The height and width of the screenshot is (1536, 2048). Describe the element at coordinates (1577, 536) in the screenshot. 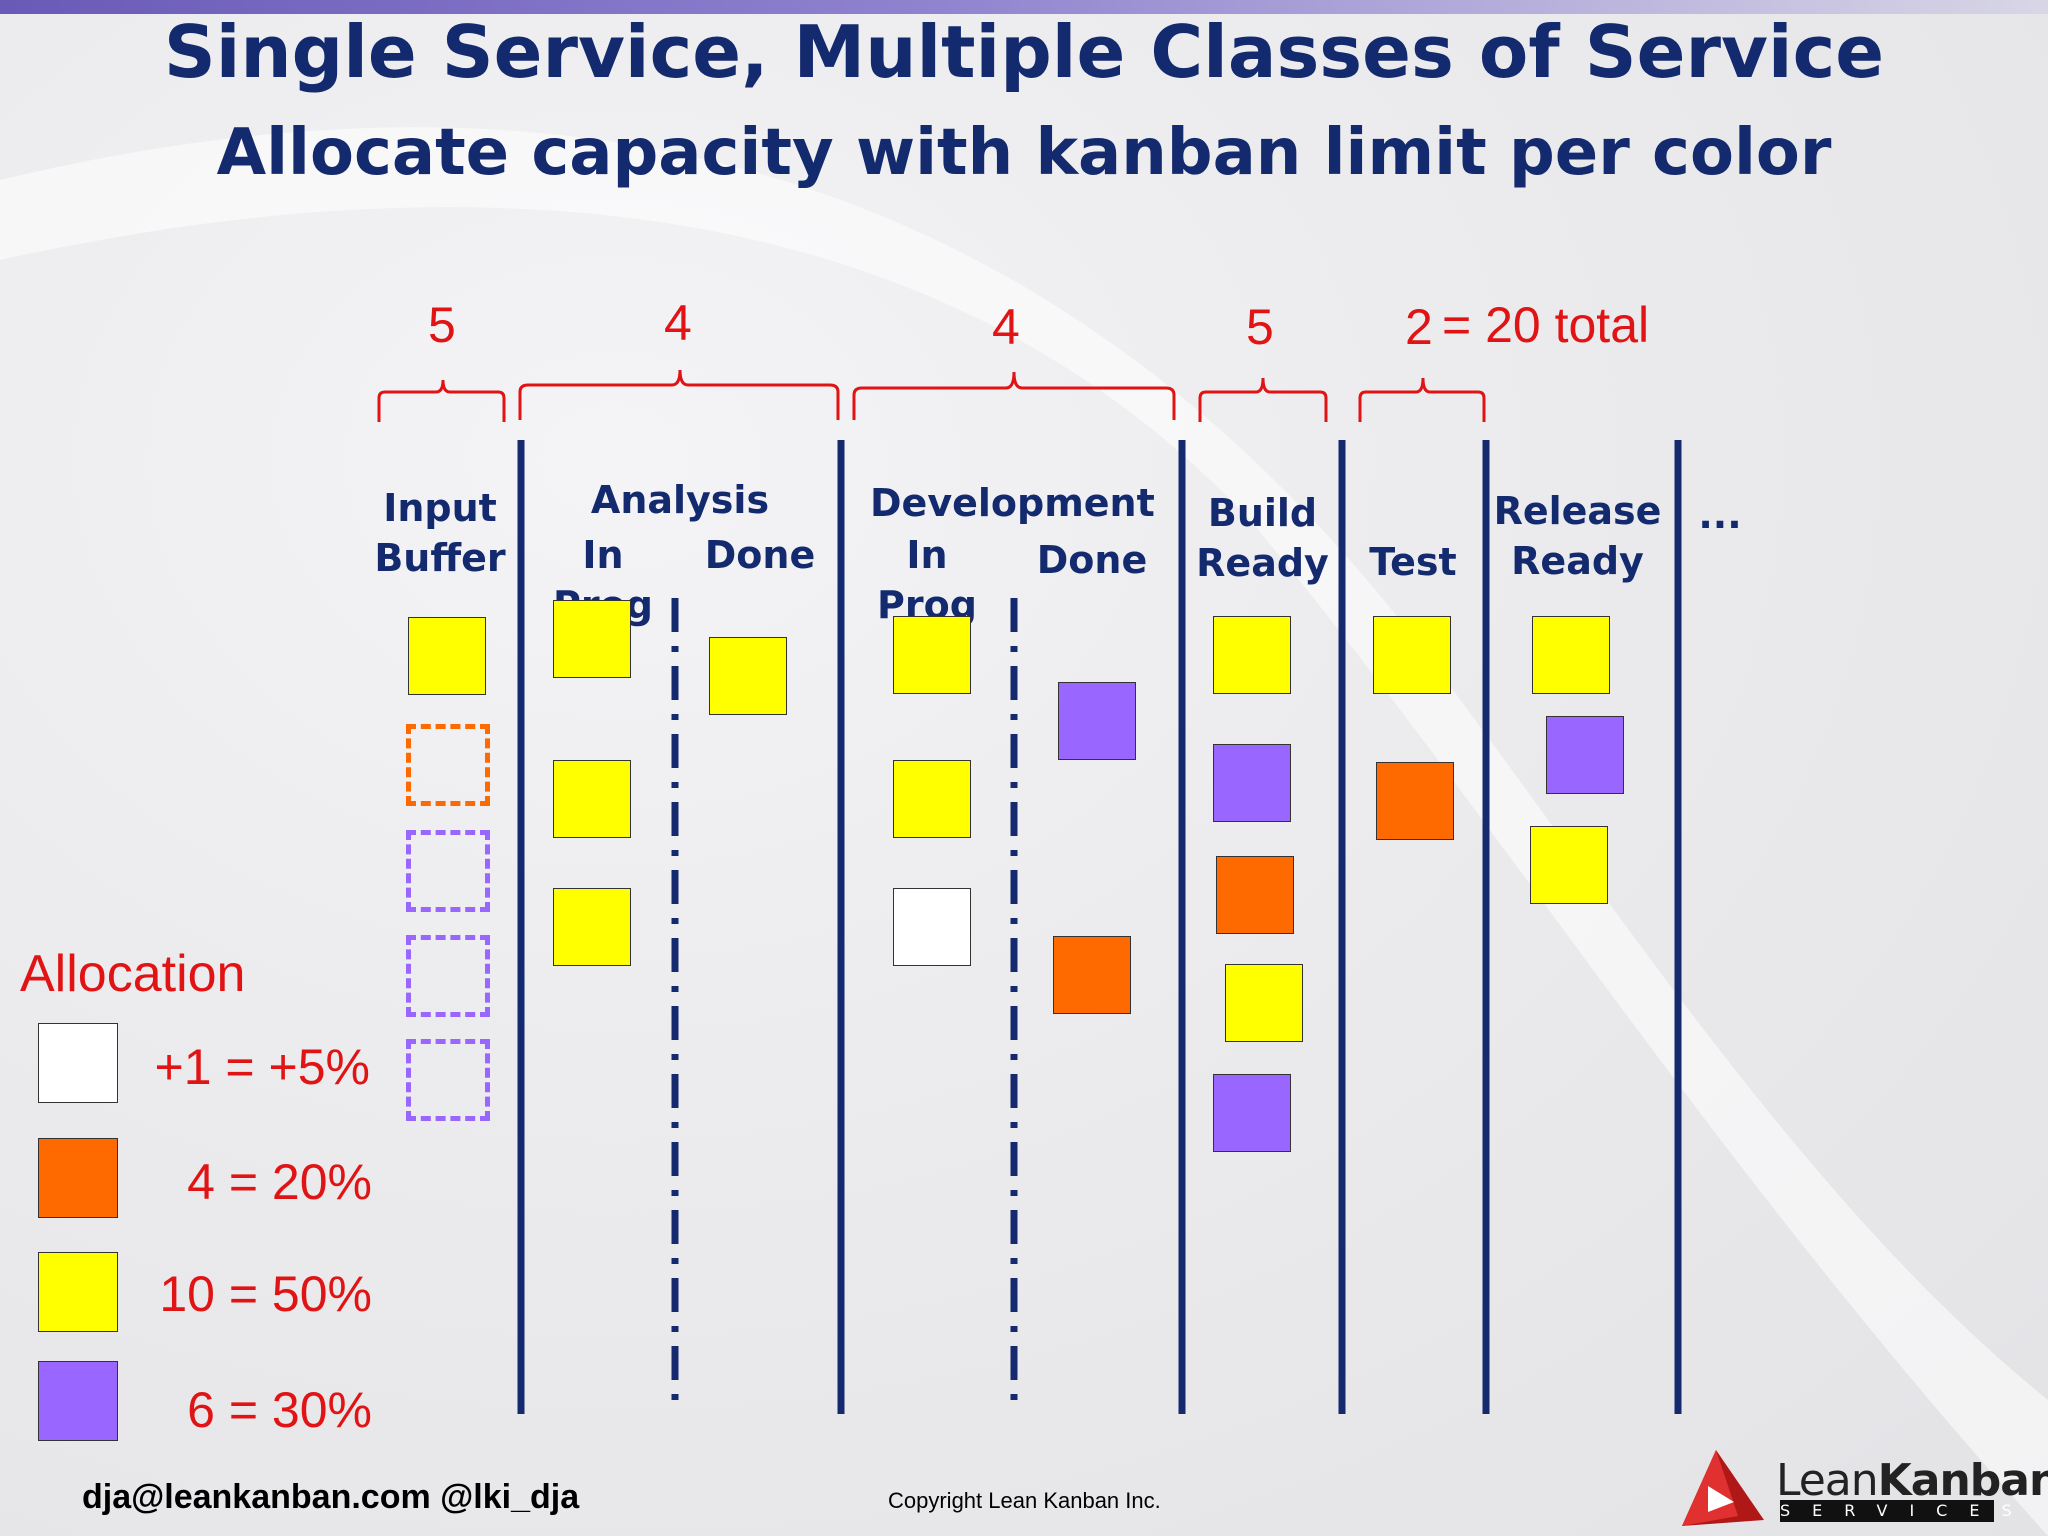

I see `header-release-ready: Release Ready` at that location.